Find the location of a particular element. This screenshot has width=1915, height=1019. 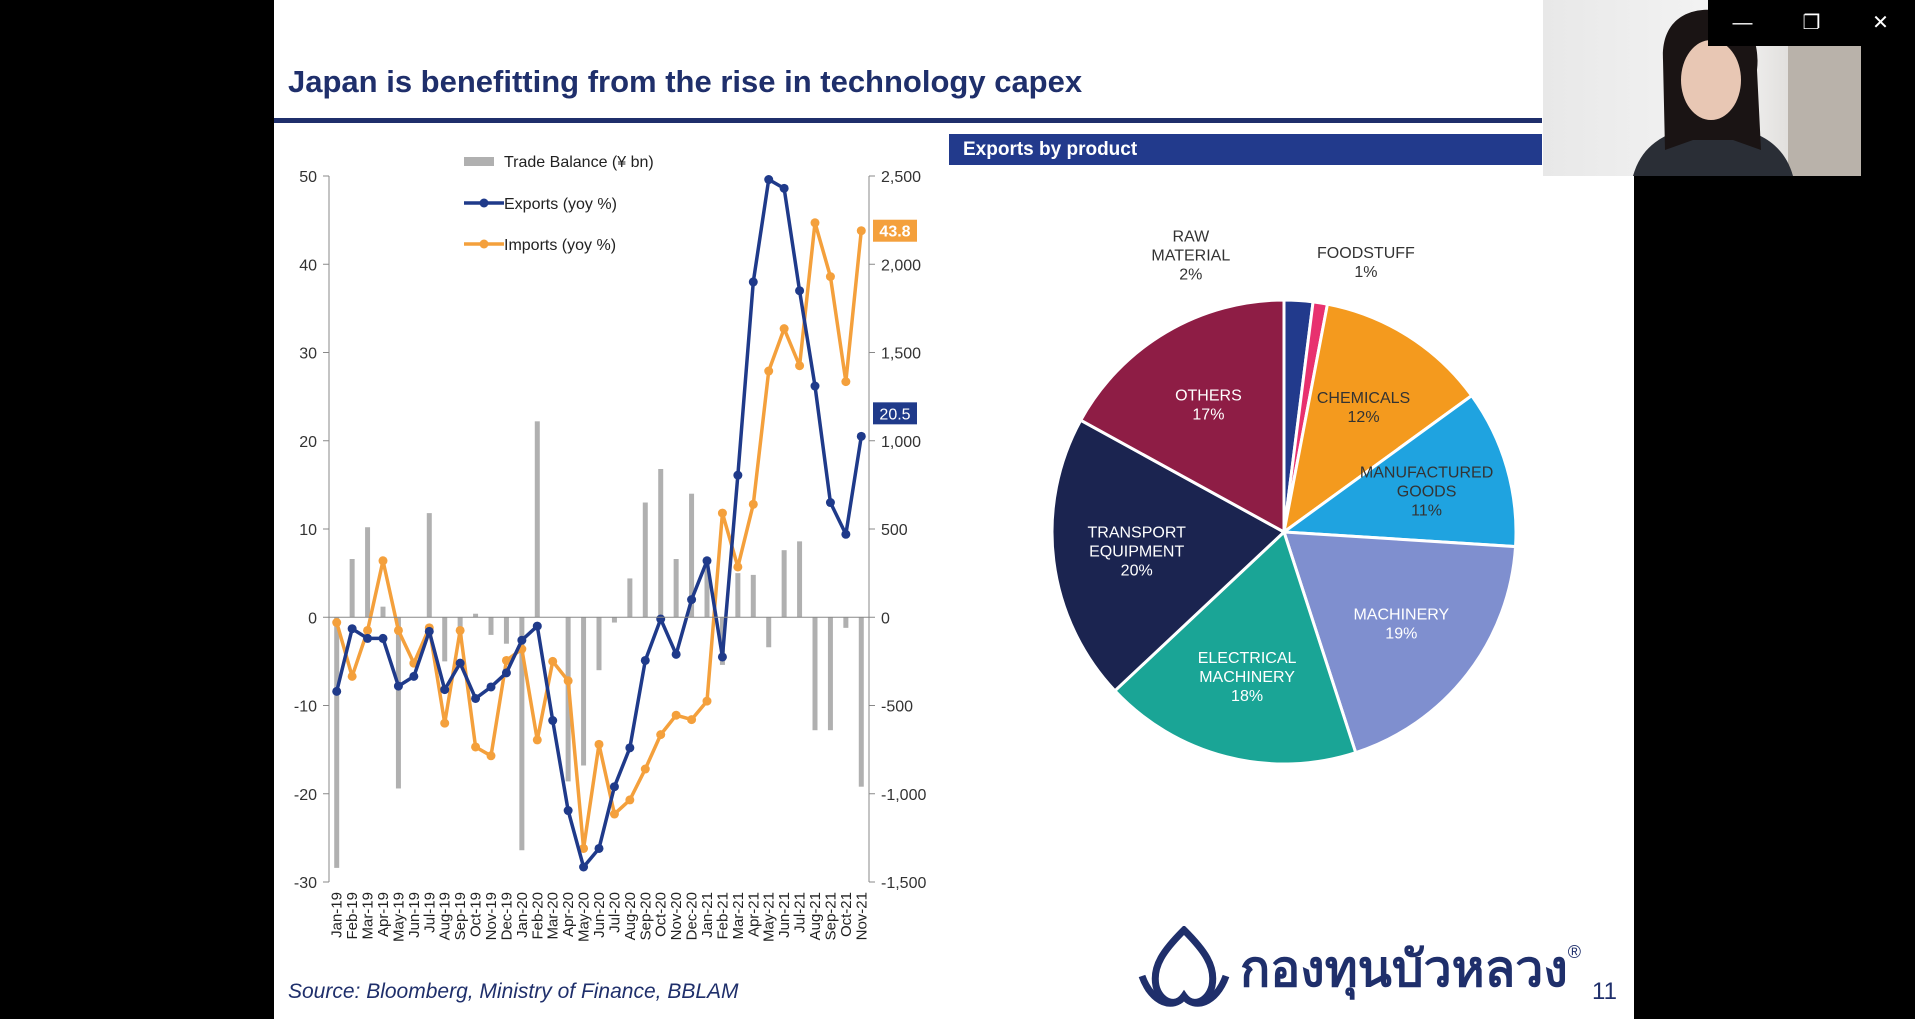

left-tick-label: 10 is located at coordinates (308, 530).